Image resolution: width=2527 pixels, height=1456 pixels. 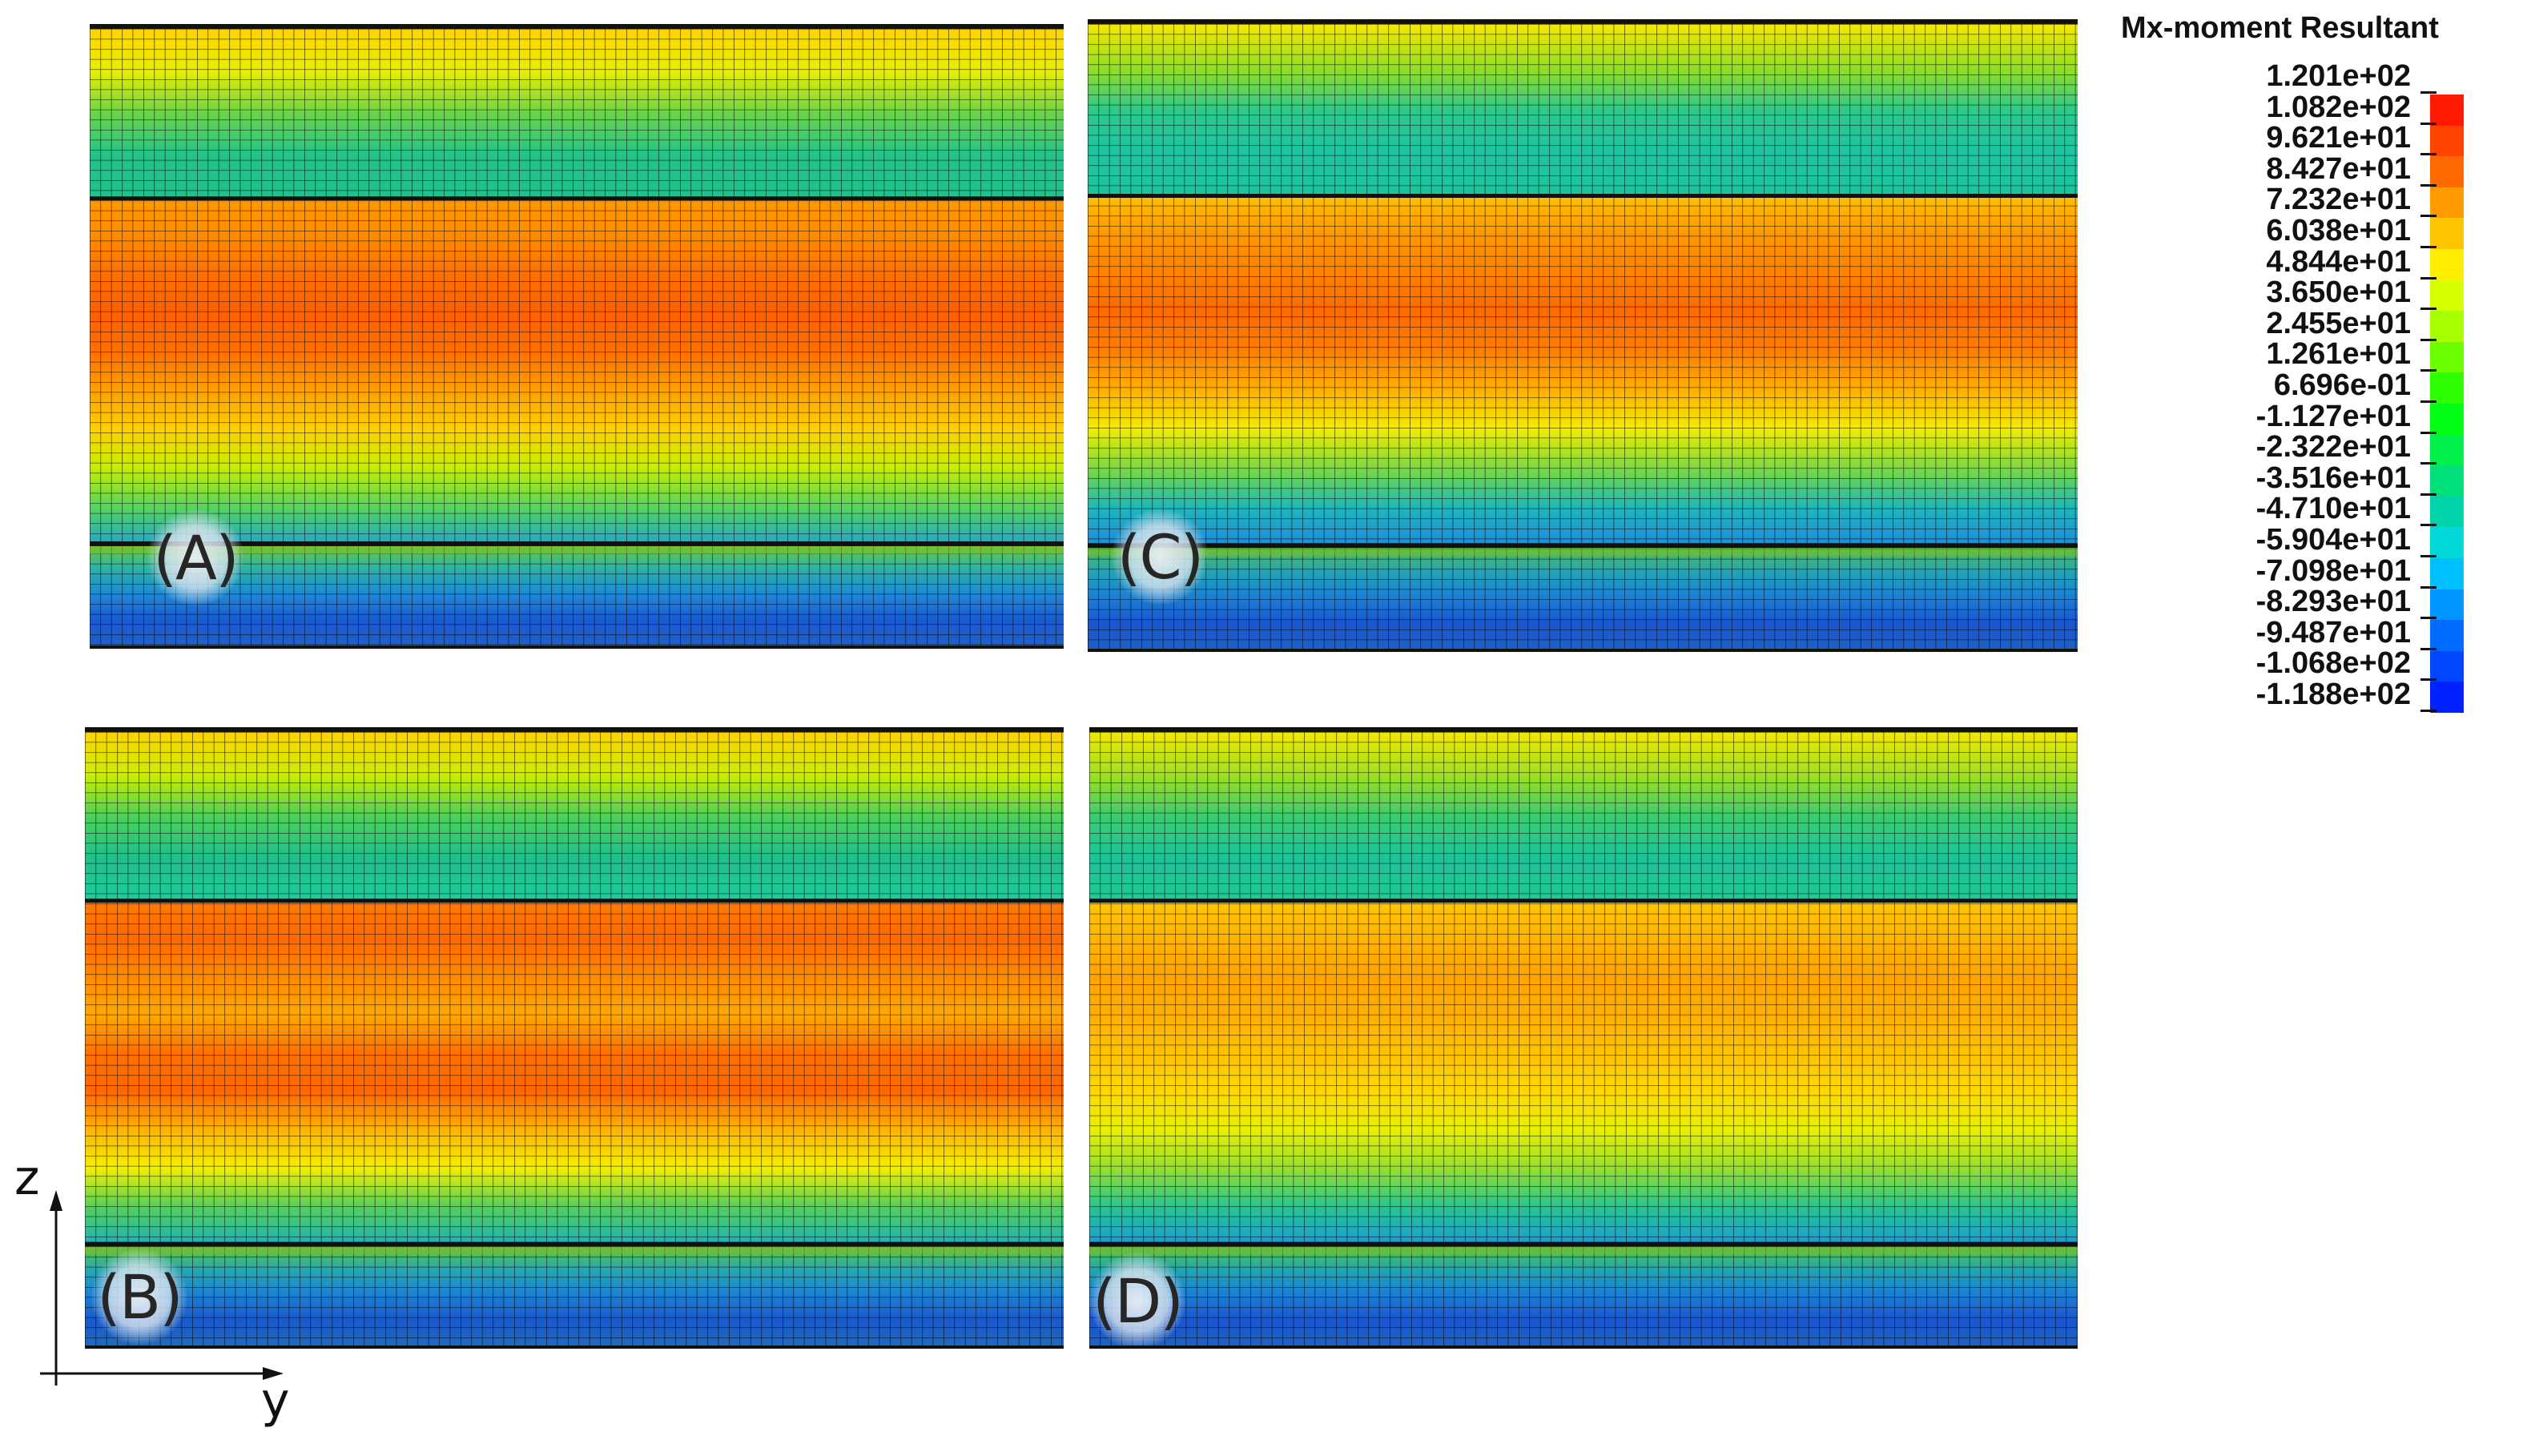 I want to click on z-axis-arrow, so click(x=56, y=1200).